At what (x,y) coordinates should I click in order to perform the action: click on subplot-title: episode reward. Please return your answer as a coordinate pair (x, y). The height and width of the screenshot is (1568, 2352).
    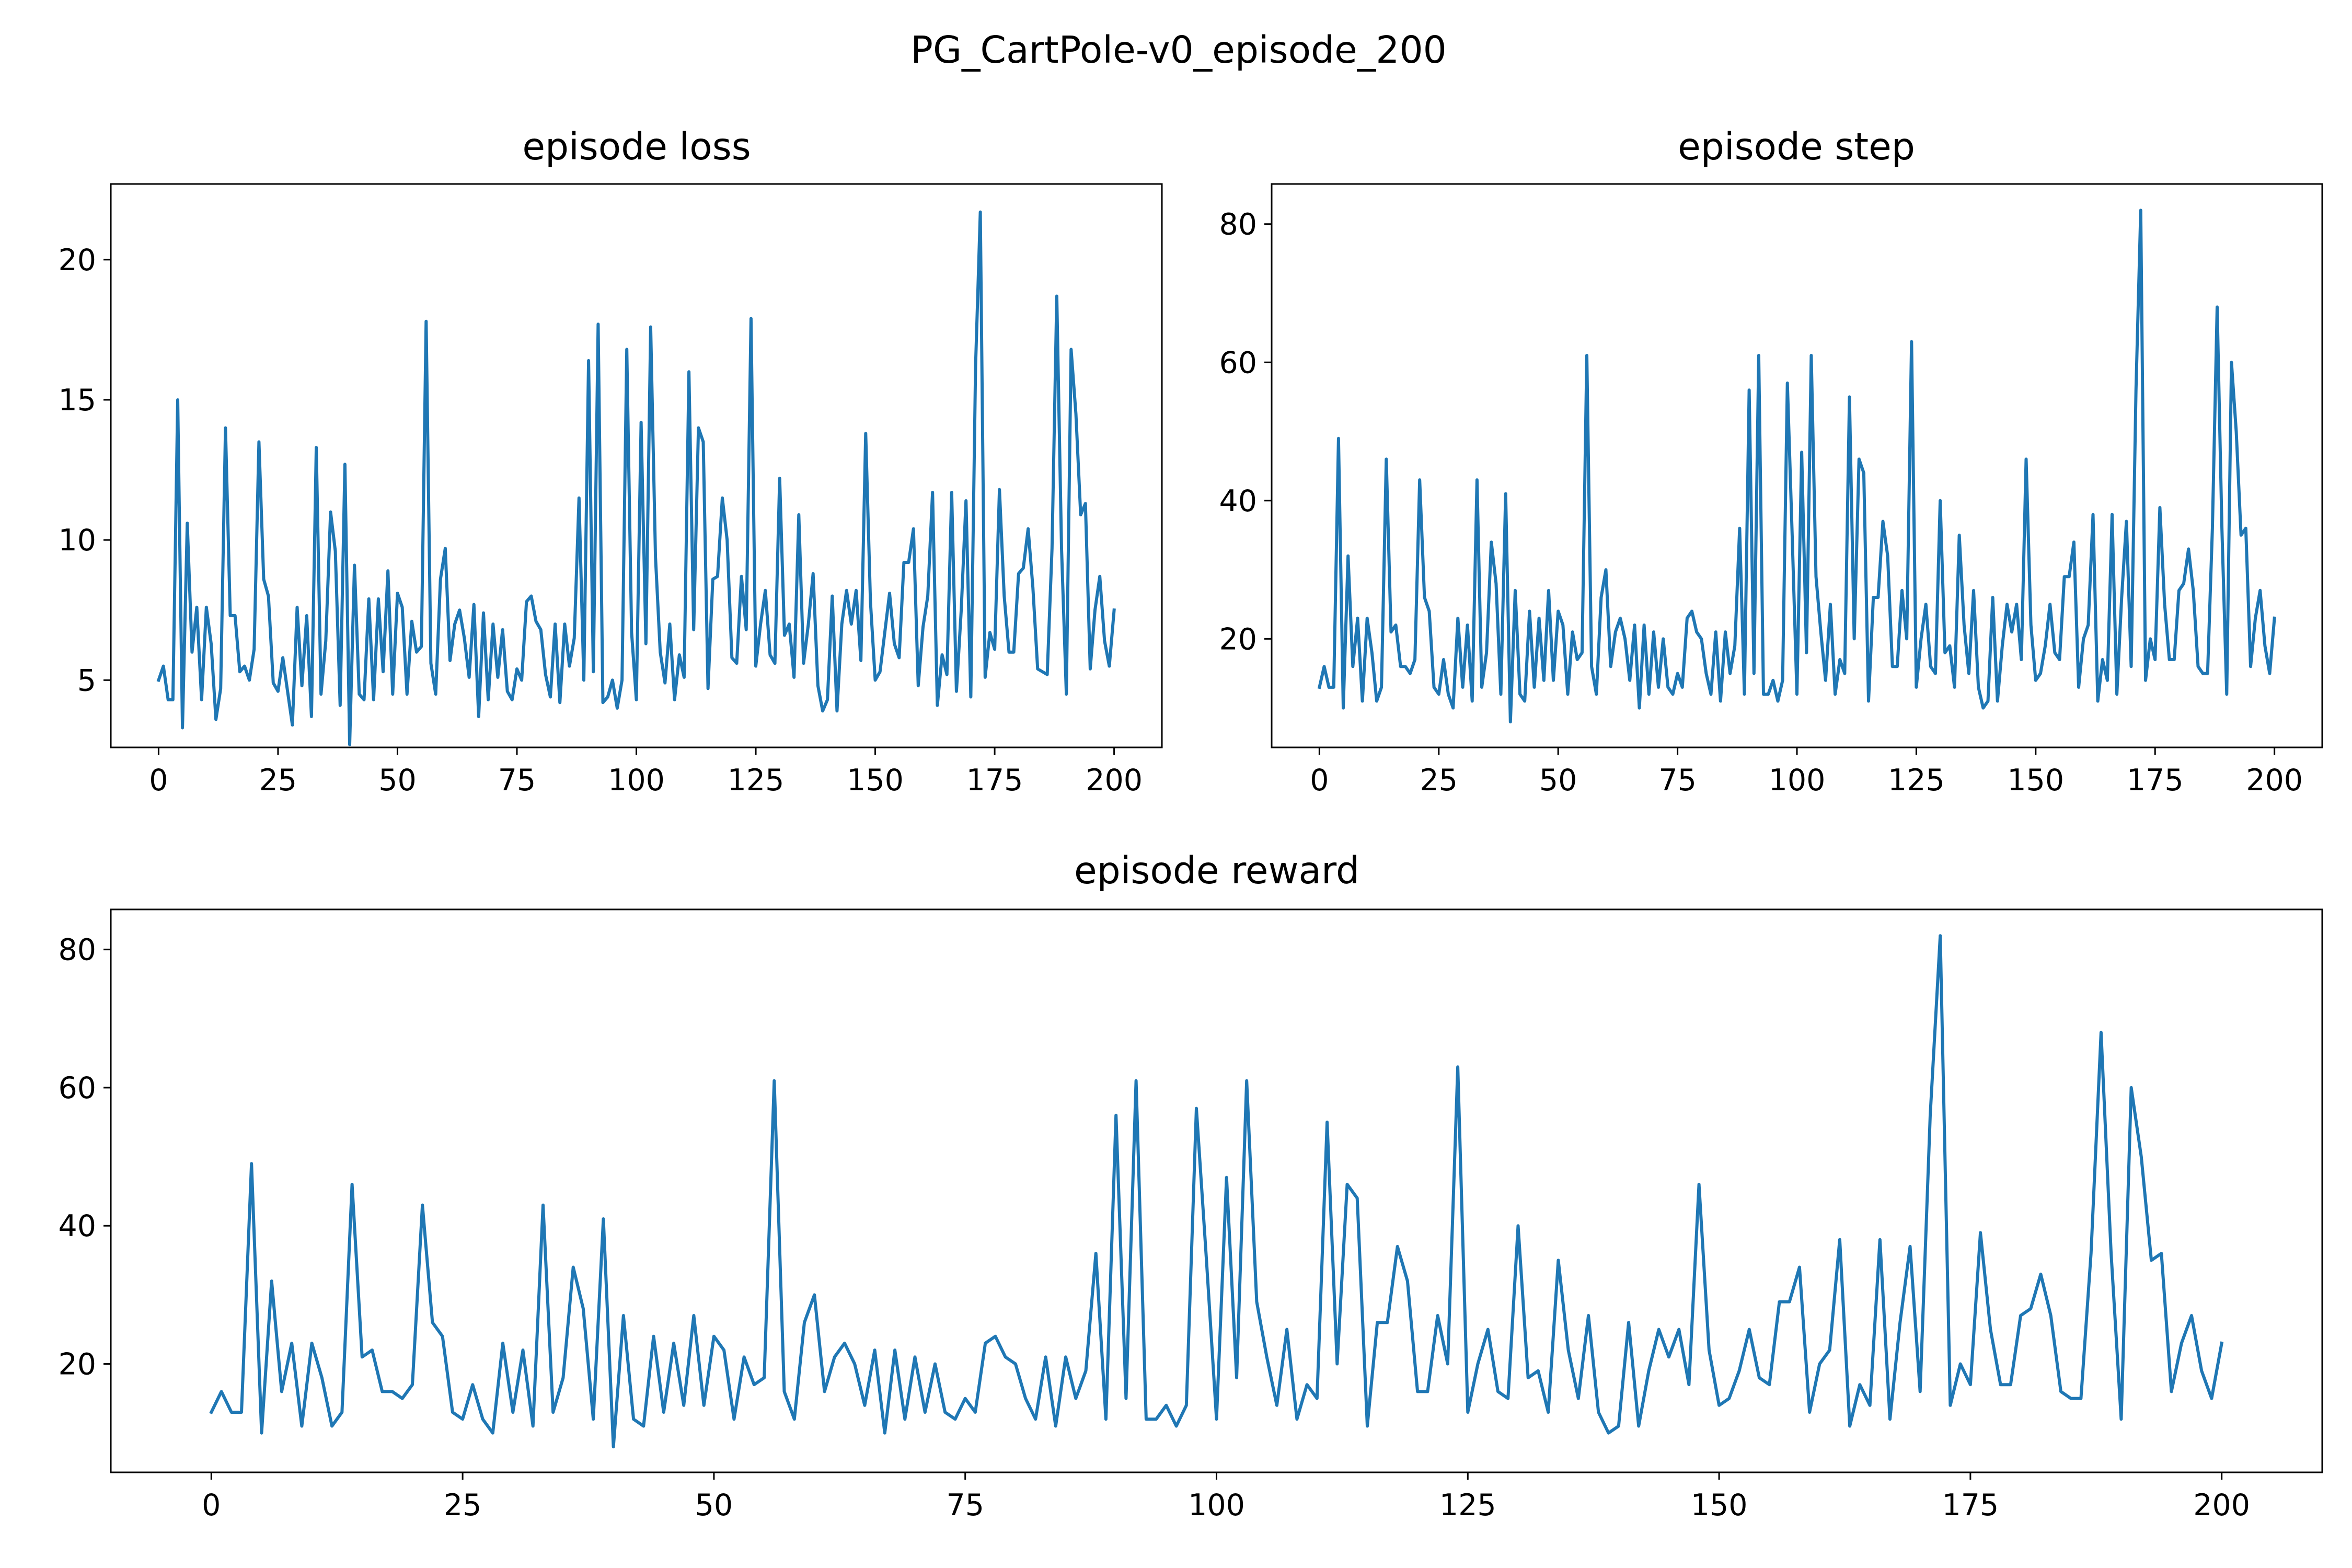
    Looking at the image, I should click on (1216, 870).